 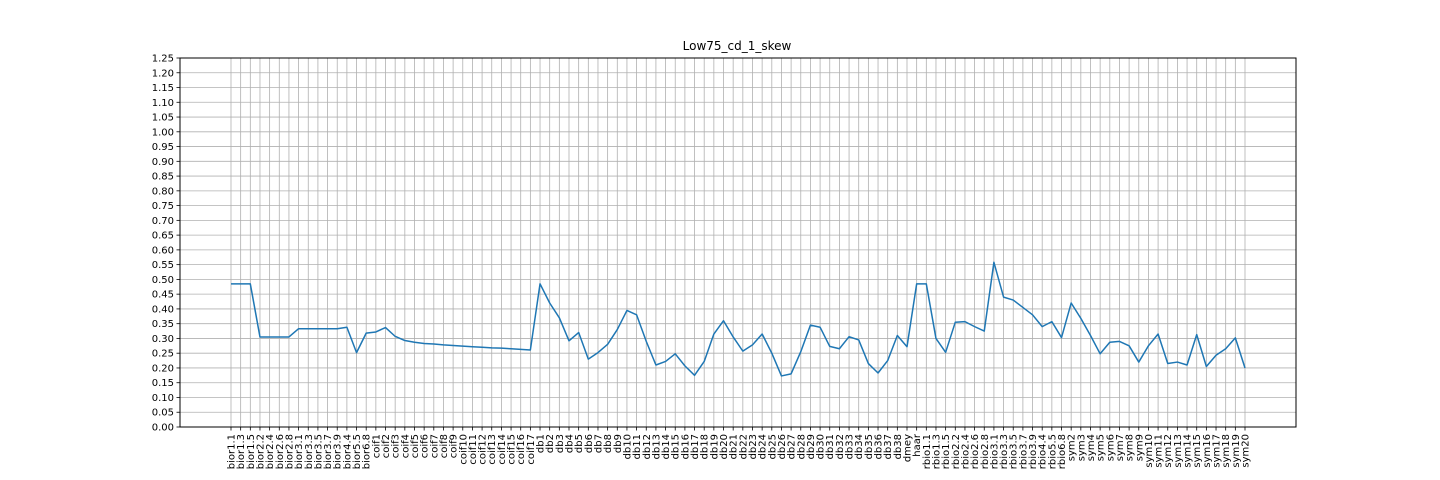 What do you see at coordinates (163, 368) in the screenshot?
I see `y-tick-label: 0.20` at bounding box center [163, 368].